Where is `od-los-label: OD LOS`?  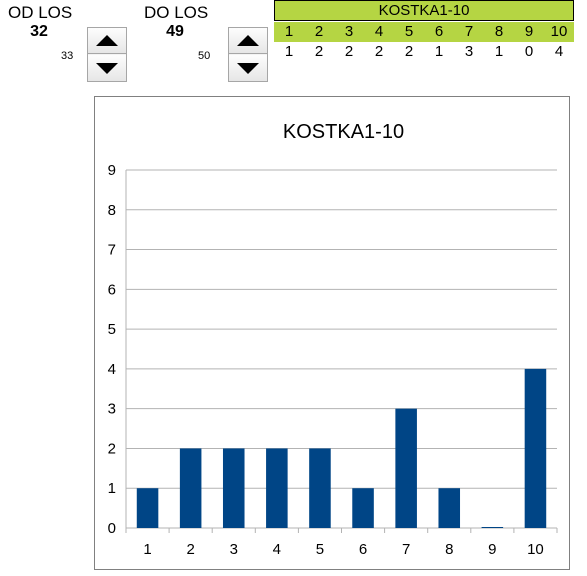 od-los-label: OD LOS is located at coordinates (40, 12).